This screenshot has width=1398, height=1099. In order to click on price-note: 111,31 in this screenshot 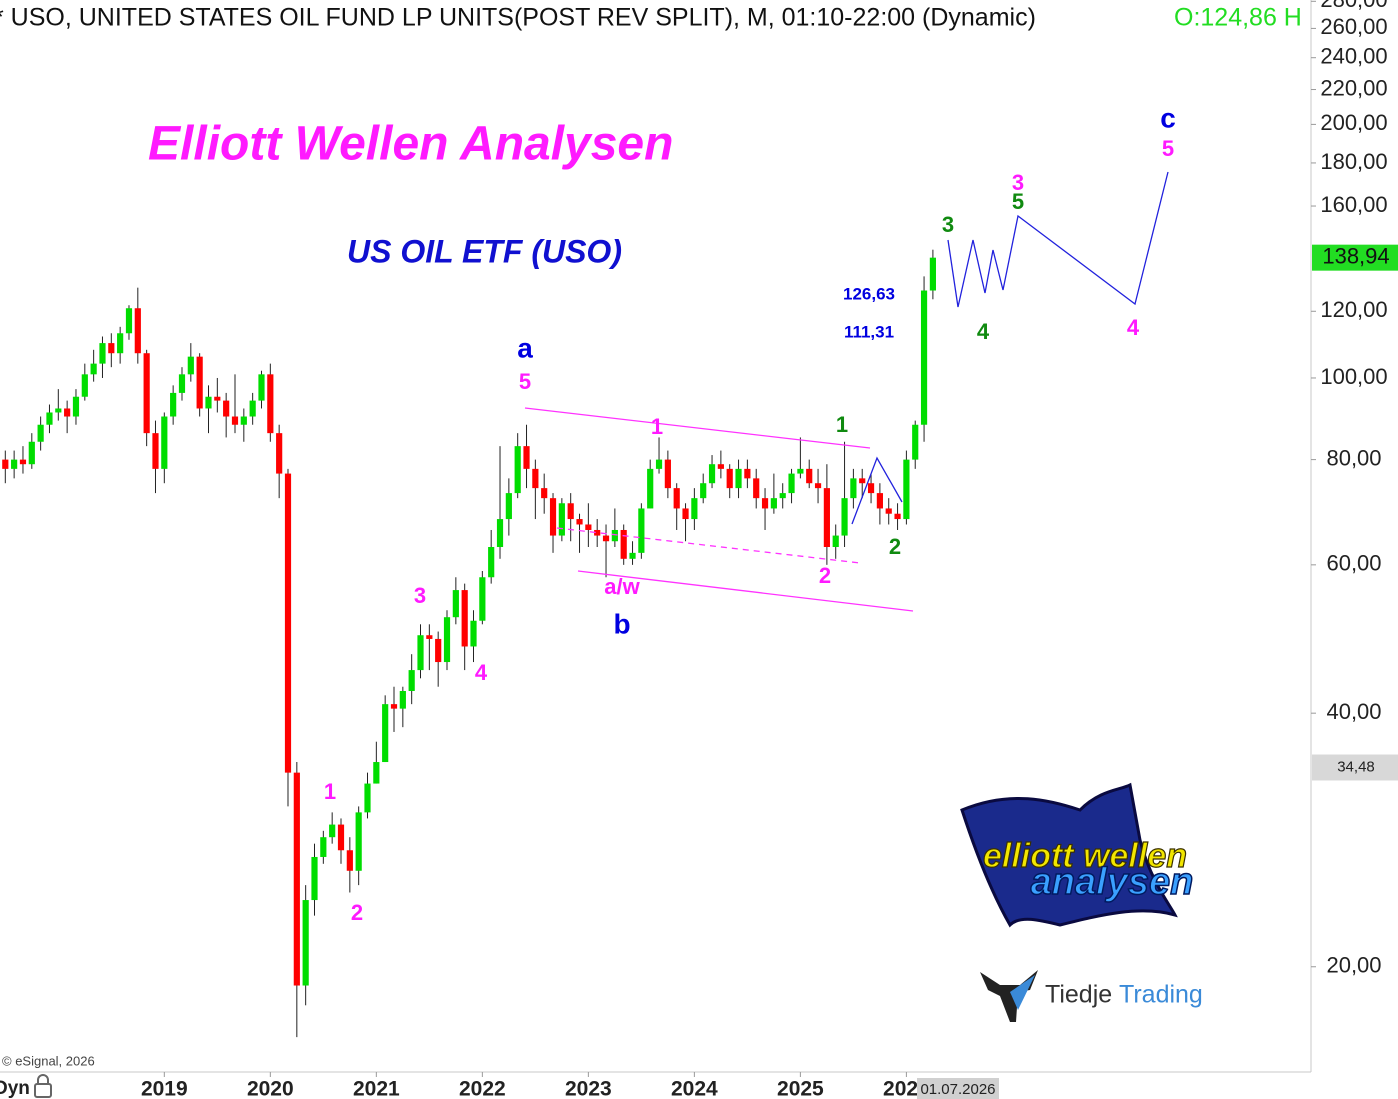, I will do `click(869, 331)`.